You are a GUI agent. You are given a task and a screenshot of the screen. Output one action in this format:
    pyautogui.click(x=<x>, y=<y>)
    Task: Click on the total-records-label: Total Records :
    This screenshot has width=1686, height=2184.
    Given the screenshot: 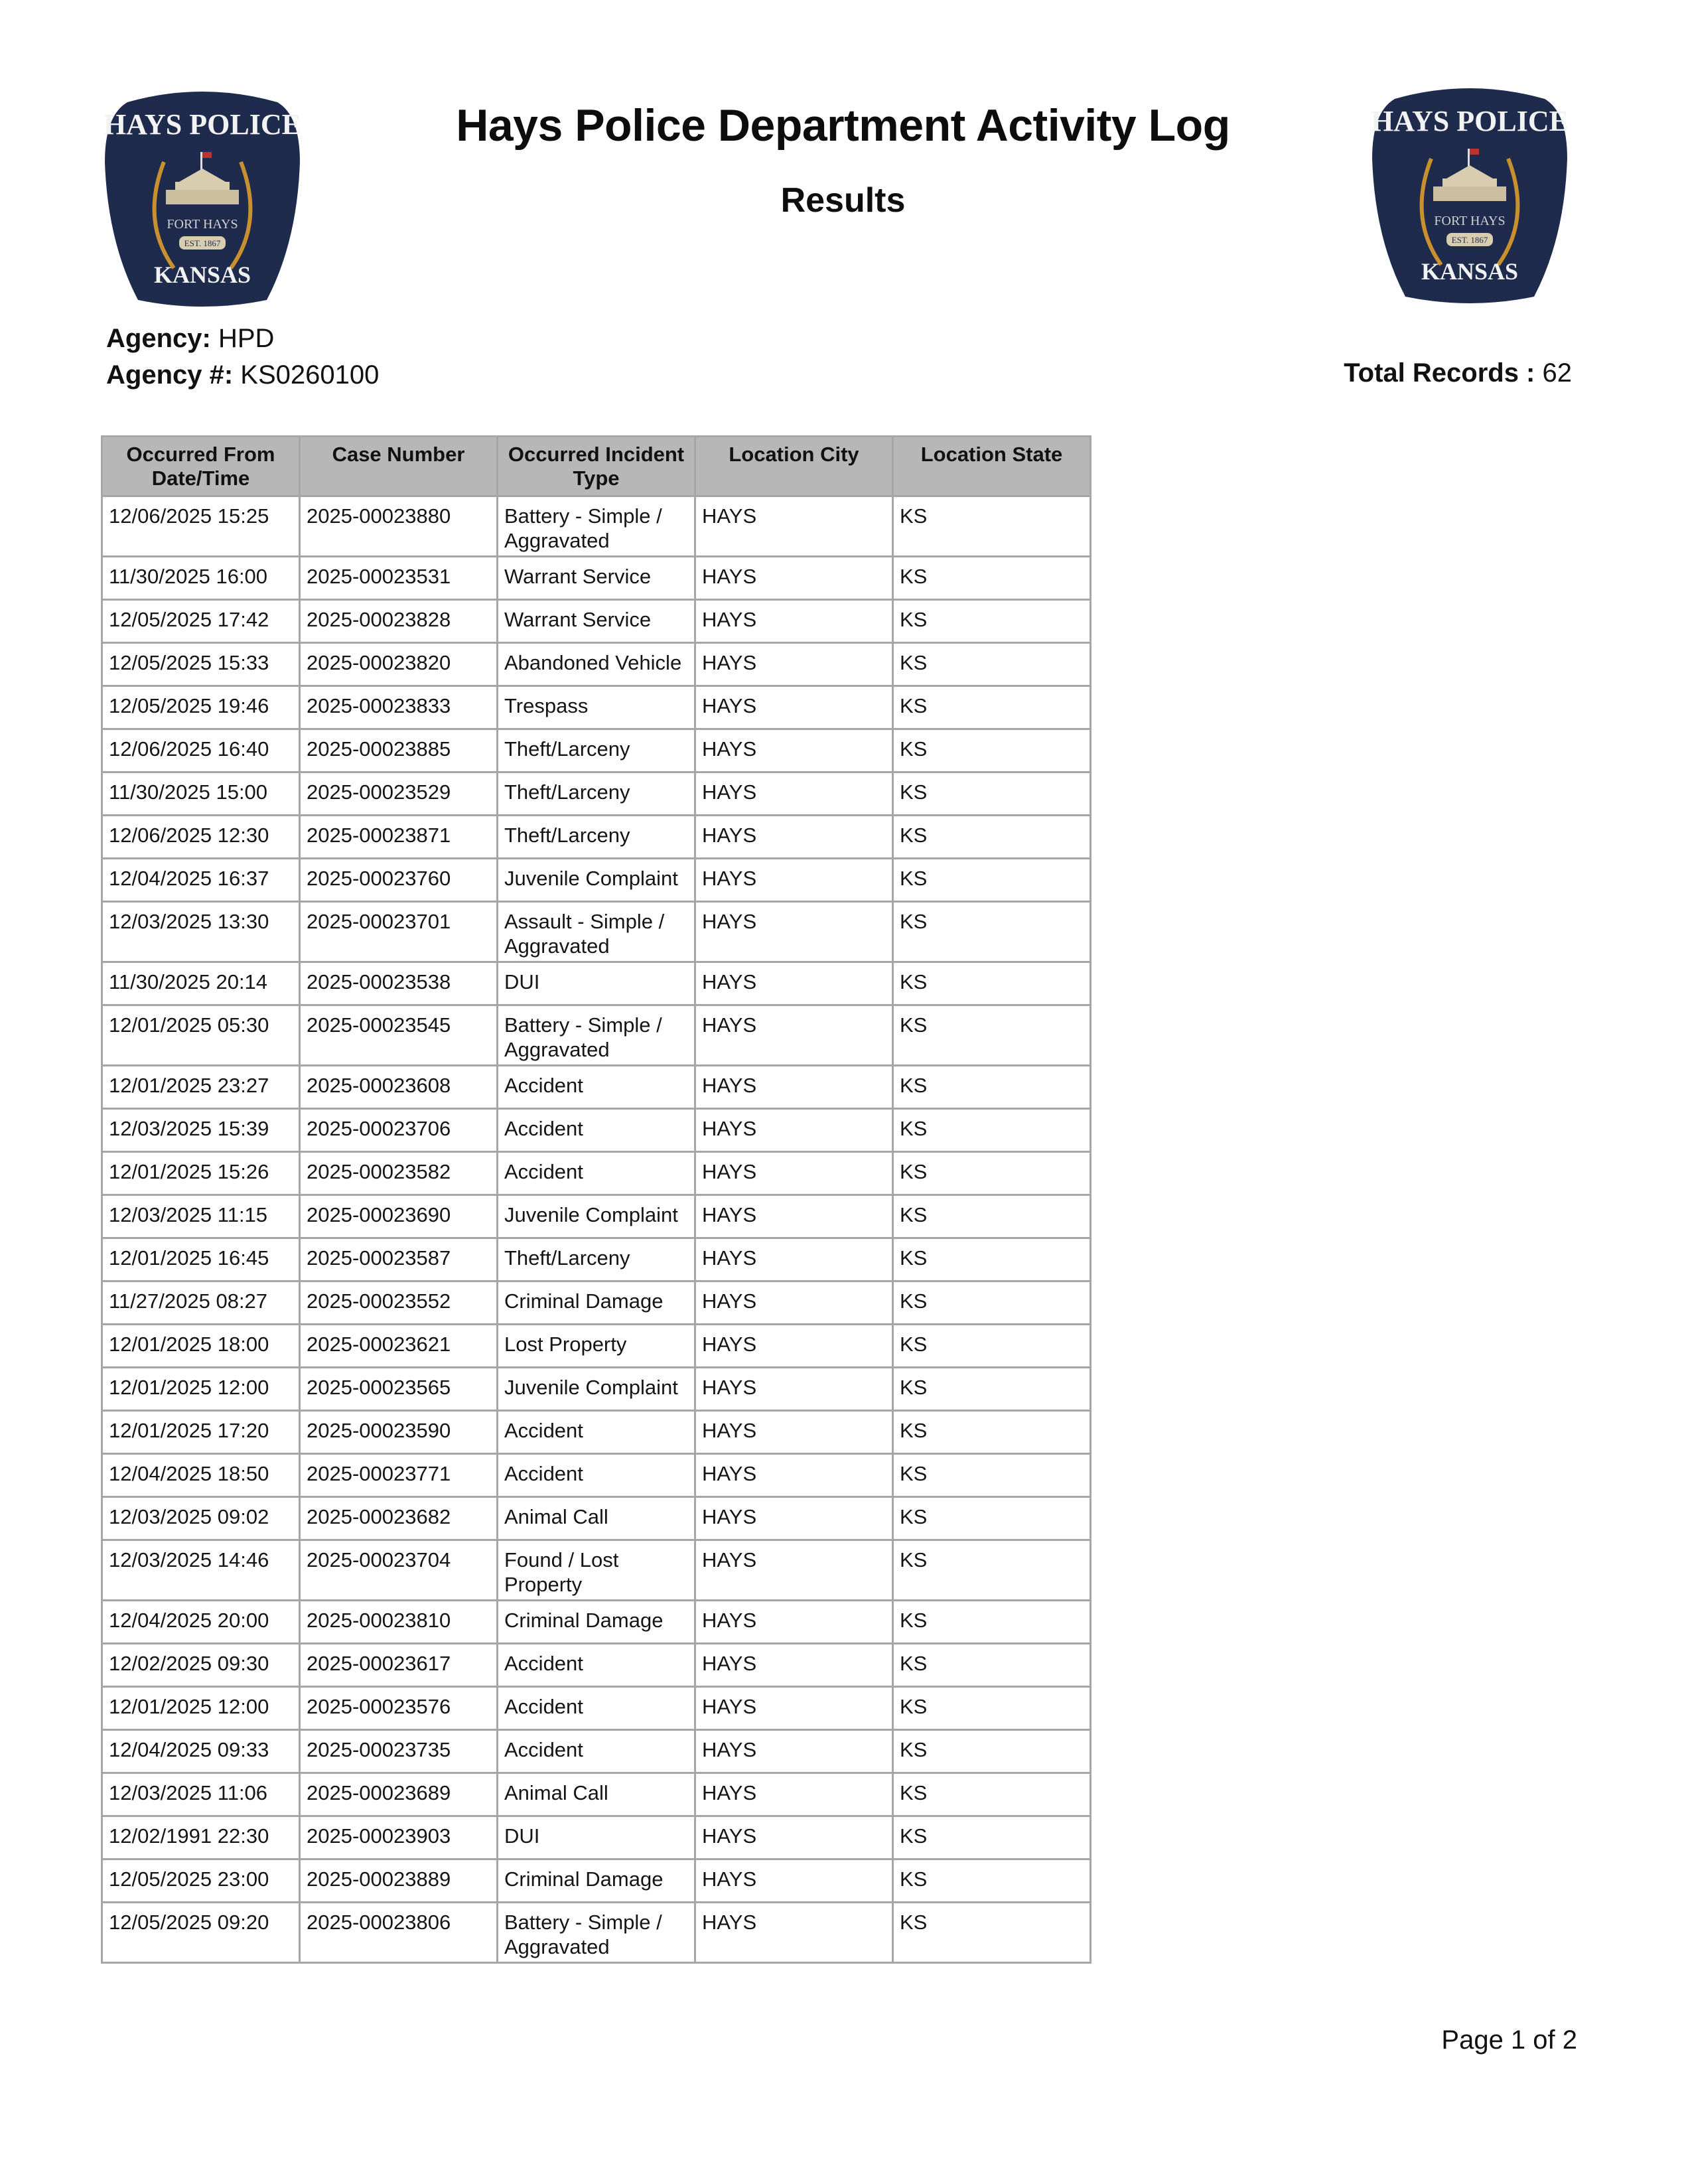 What is the action you would take?
    pyautogui.click(x=1439, y=373)
    